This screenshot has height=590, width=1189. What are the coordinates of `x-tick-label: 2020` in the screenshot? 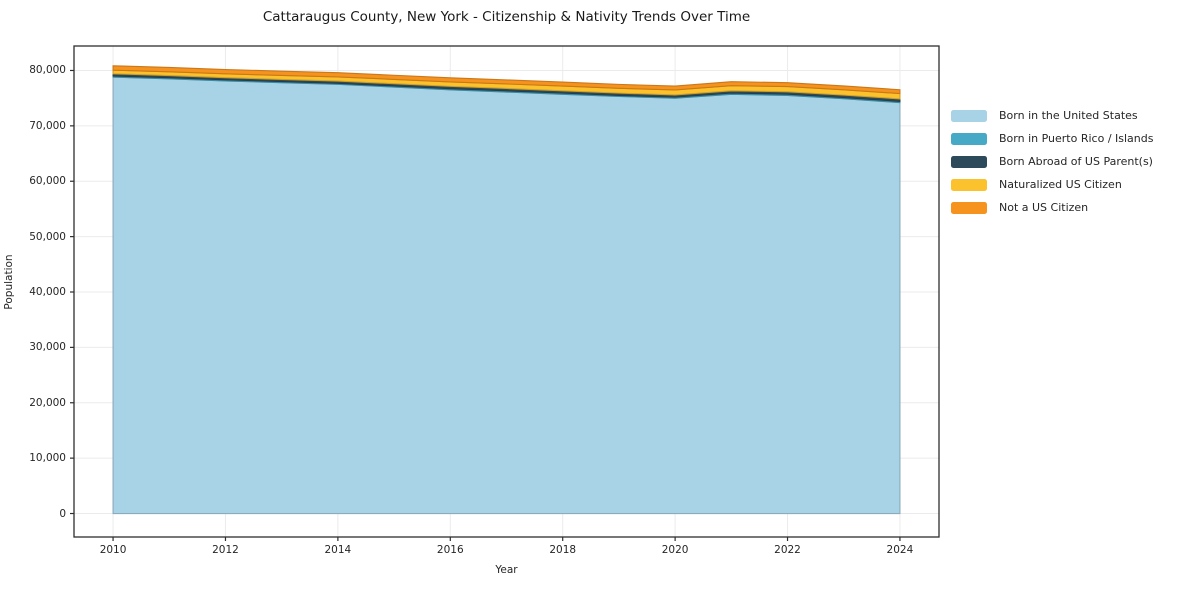 It's located at (675, 550).